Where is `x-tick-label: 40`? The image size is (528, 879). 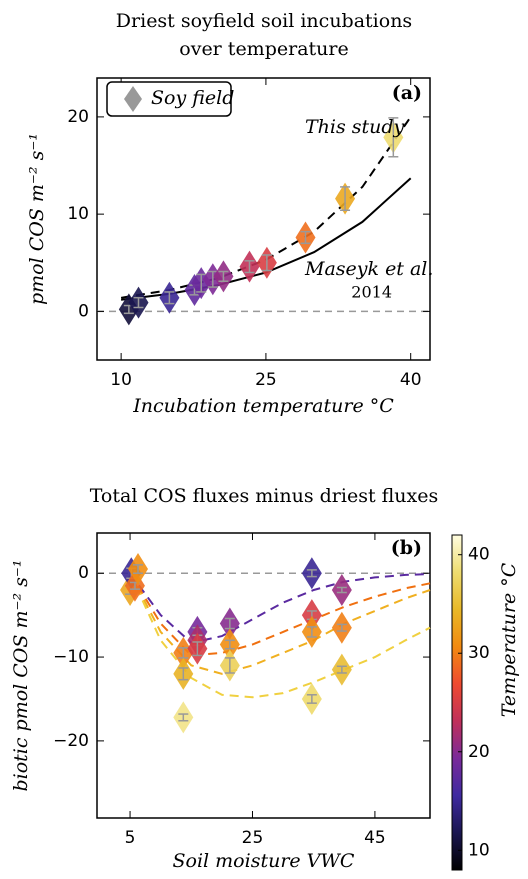 x-tick-label: 40 is located at coordinates (411, 380).